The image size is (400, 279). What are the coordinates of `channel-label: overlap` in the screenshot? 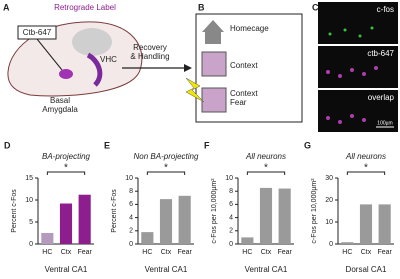 It's located at (381, 97).